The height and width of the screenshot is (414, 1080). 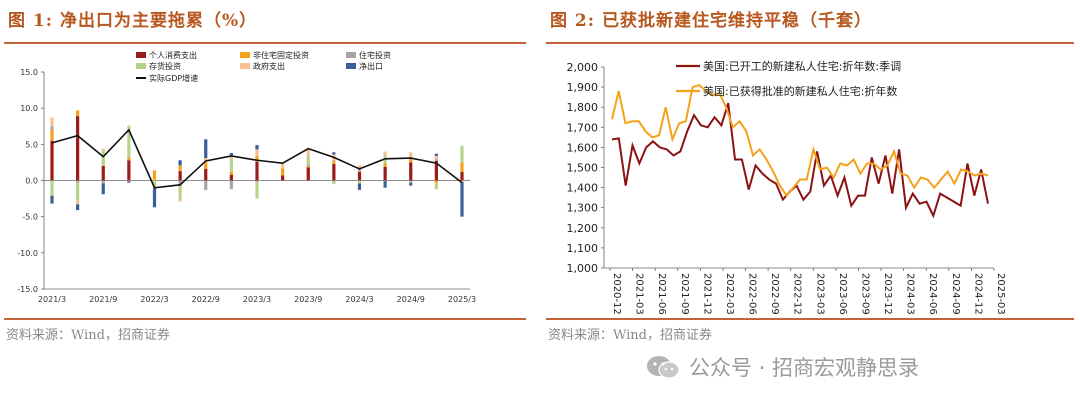 I want to click on left-y-tick-label: -5.0, so click(x=30, y=217).